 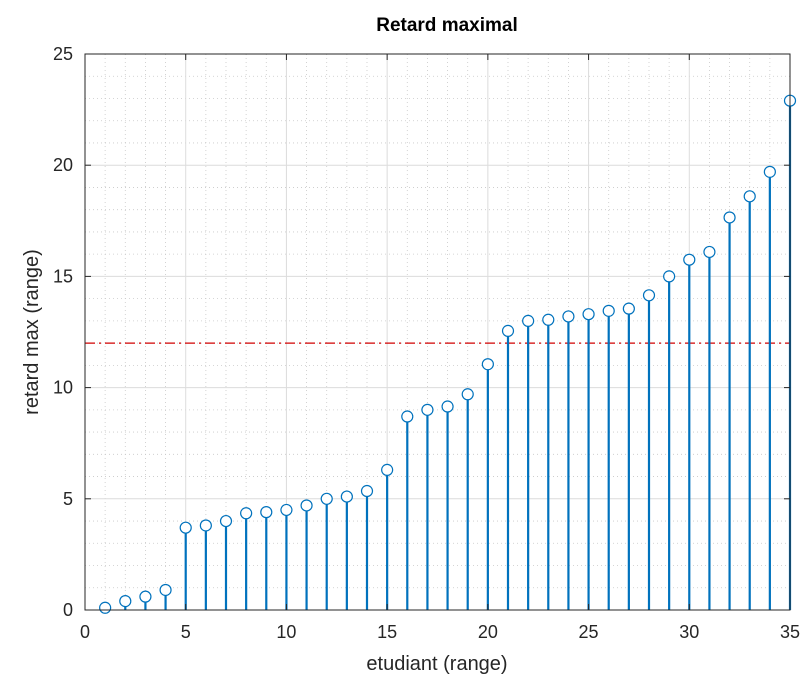 I want to click on y-tick-label: 20, so click(x=63, y=165).